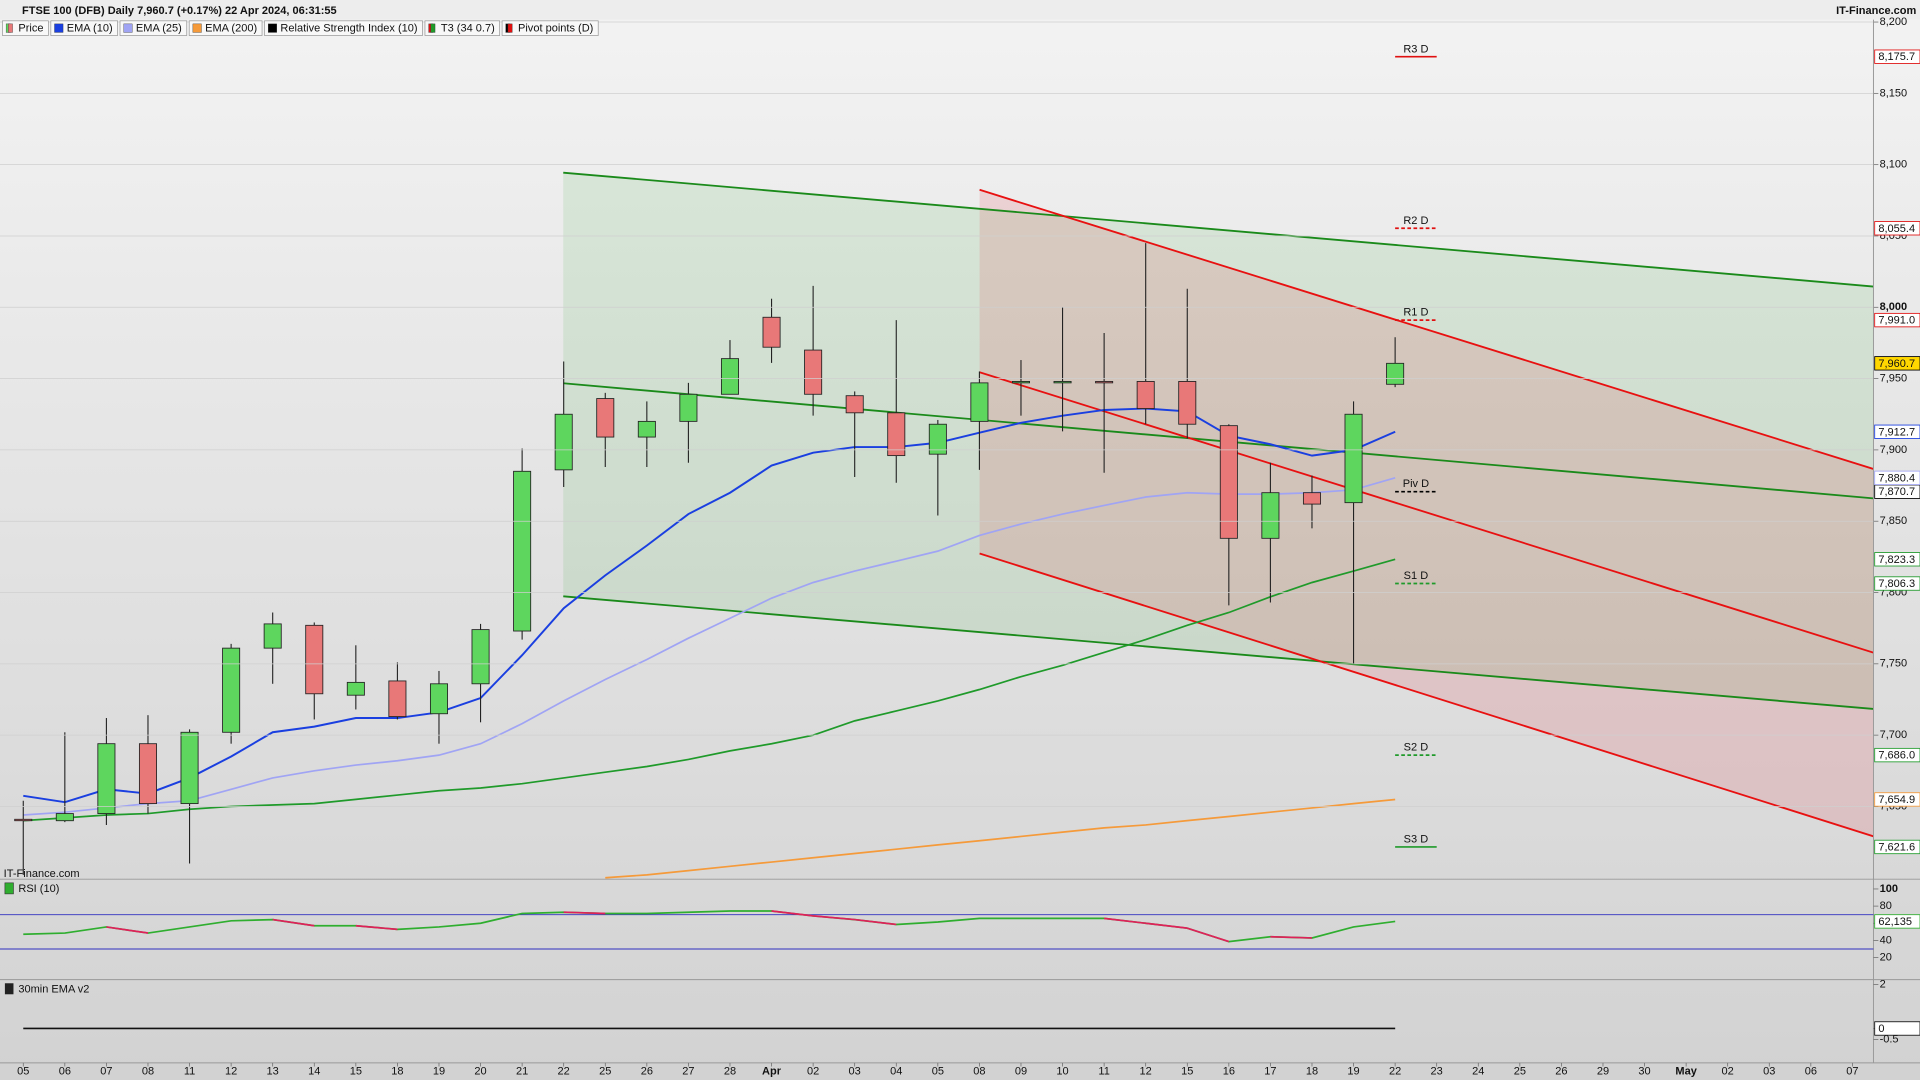  Describe the element at coordinates (30, 29) in the screenshot. I see `legend-label: Price` at that location.